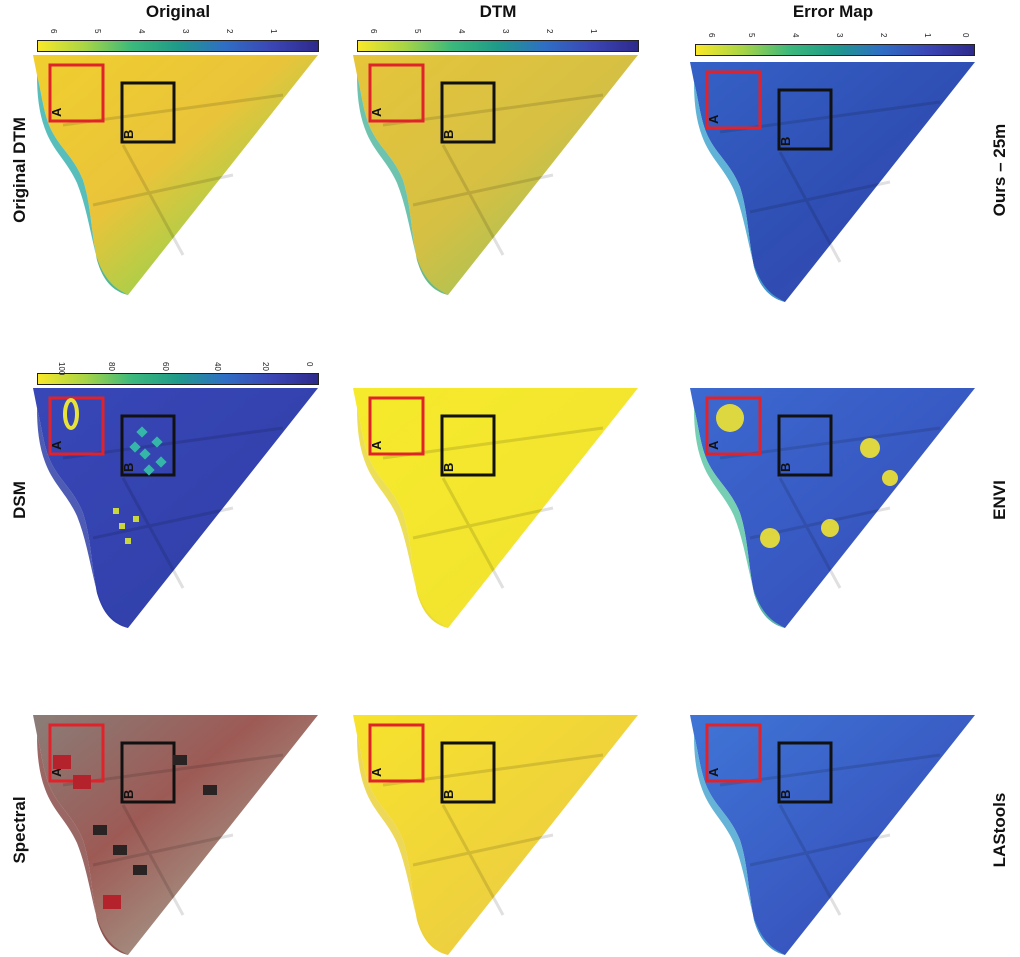 This screenshot has width=1020, height=957. I want to click on colorbar-dsm, so click(178, 379).